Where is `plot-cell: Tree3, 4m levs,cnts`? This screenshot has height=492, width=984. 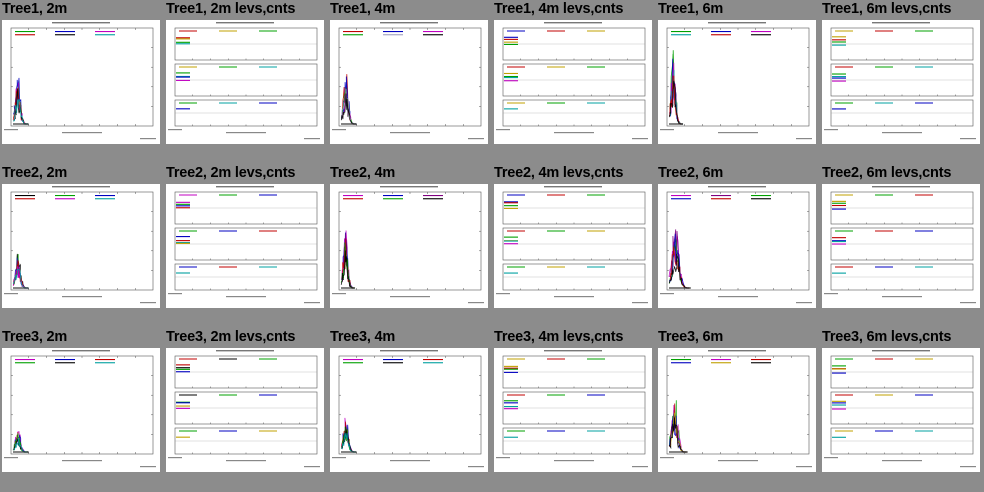
plot-cell: Tree3, 4m levs,cnts is located at coordinates (574, 410).